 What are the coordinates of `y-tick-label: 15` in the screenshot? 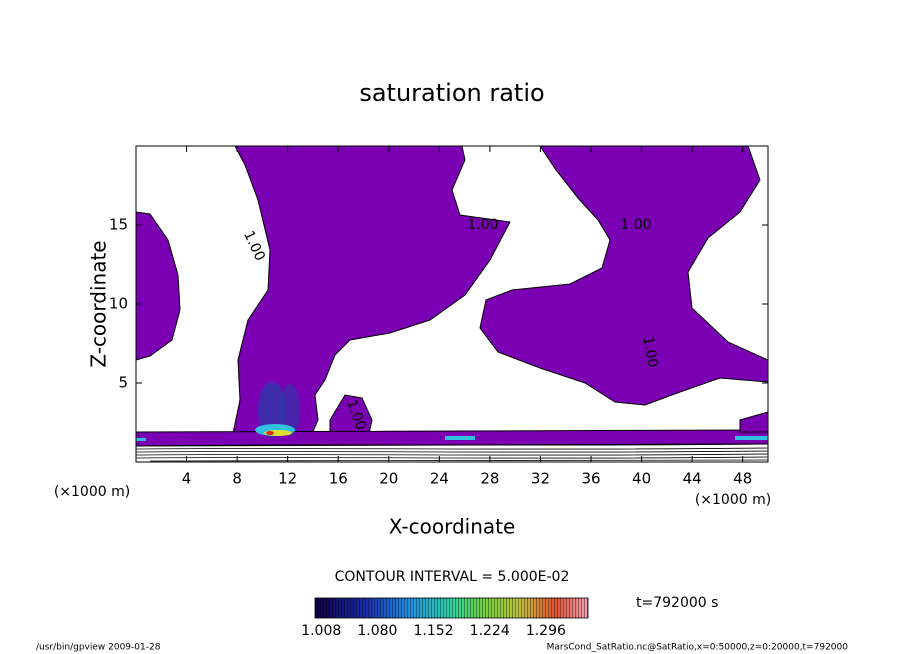 It's located at (118, 225).